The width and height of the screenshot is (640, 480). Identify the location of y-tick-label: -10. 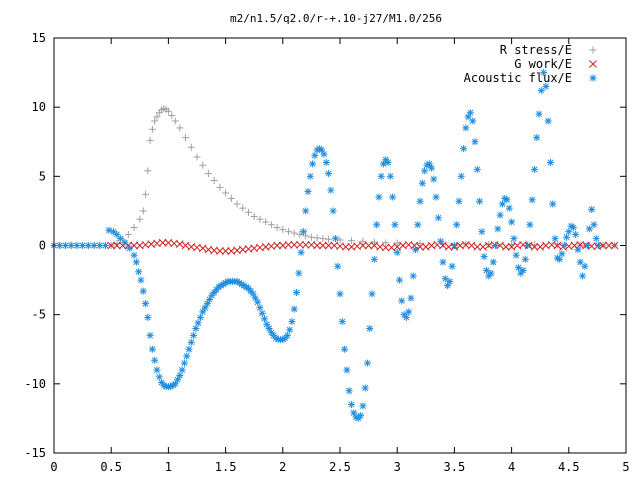
(35, 384).